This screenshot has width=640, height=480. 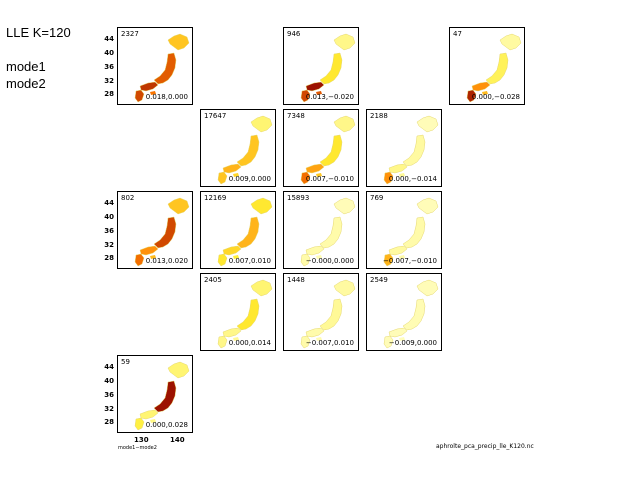 I want to click on map-panel: 802 0.013,0.020, so click(x=155, y=230).